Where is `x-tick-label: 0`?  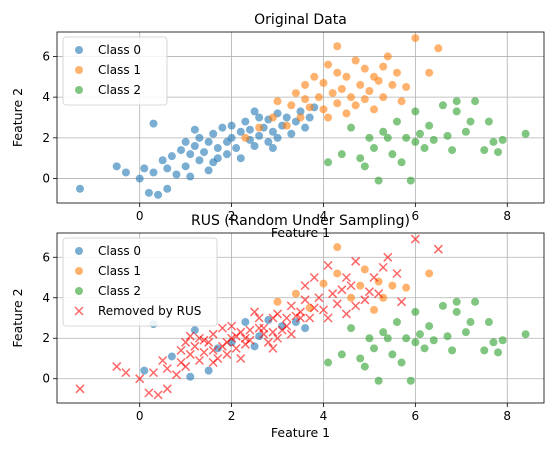
x-tick-label: 0 is located at coordinates (140, 416).